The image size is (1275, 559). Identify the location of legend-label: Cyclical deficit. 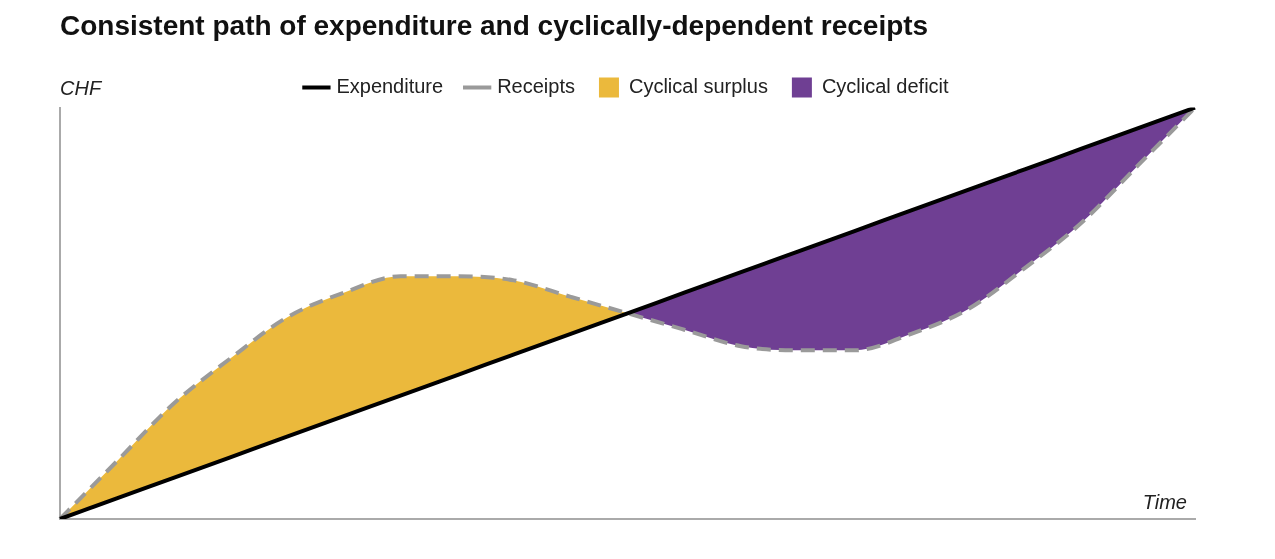
(885, 86).